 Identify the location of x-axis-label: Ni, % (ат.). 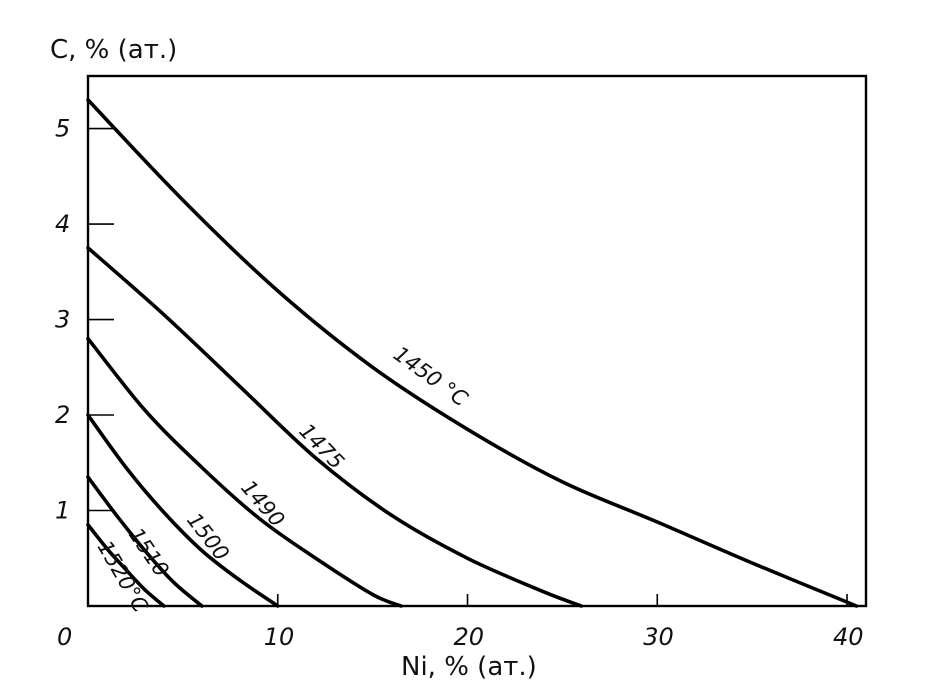
(469, 667).